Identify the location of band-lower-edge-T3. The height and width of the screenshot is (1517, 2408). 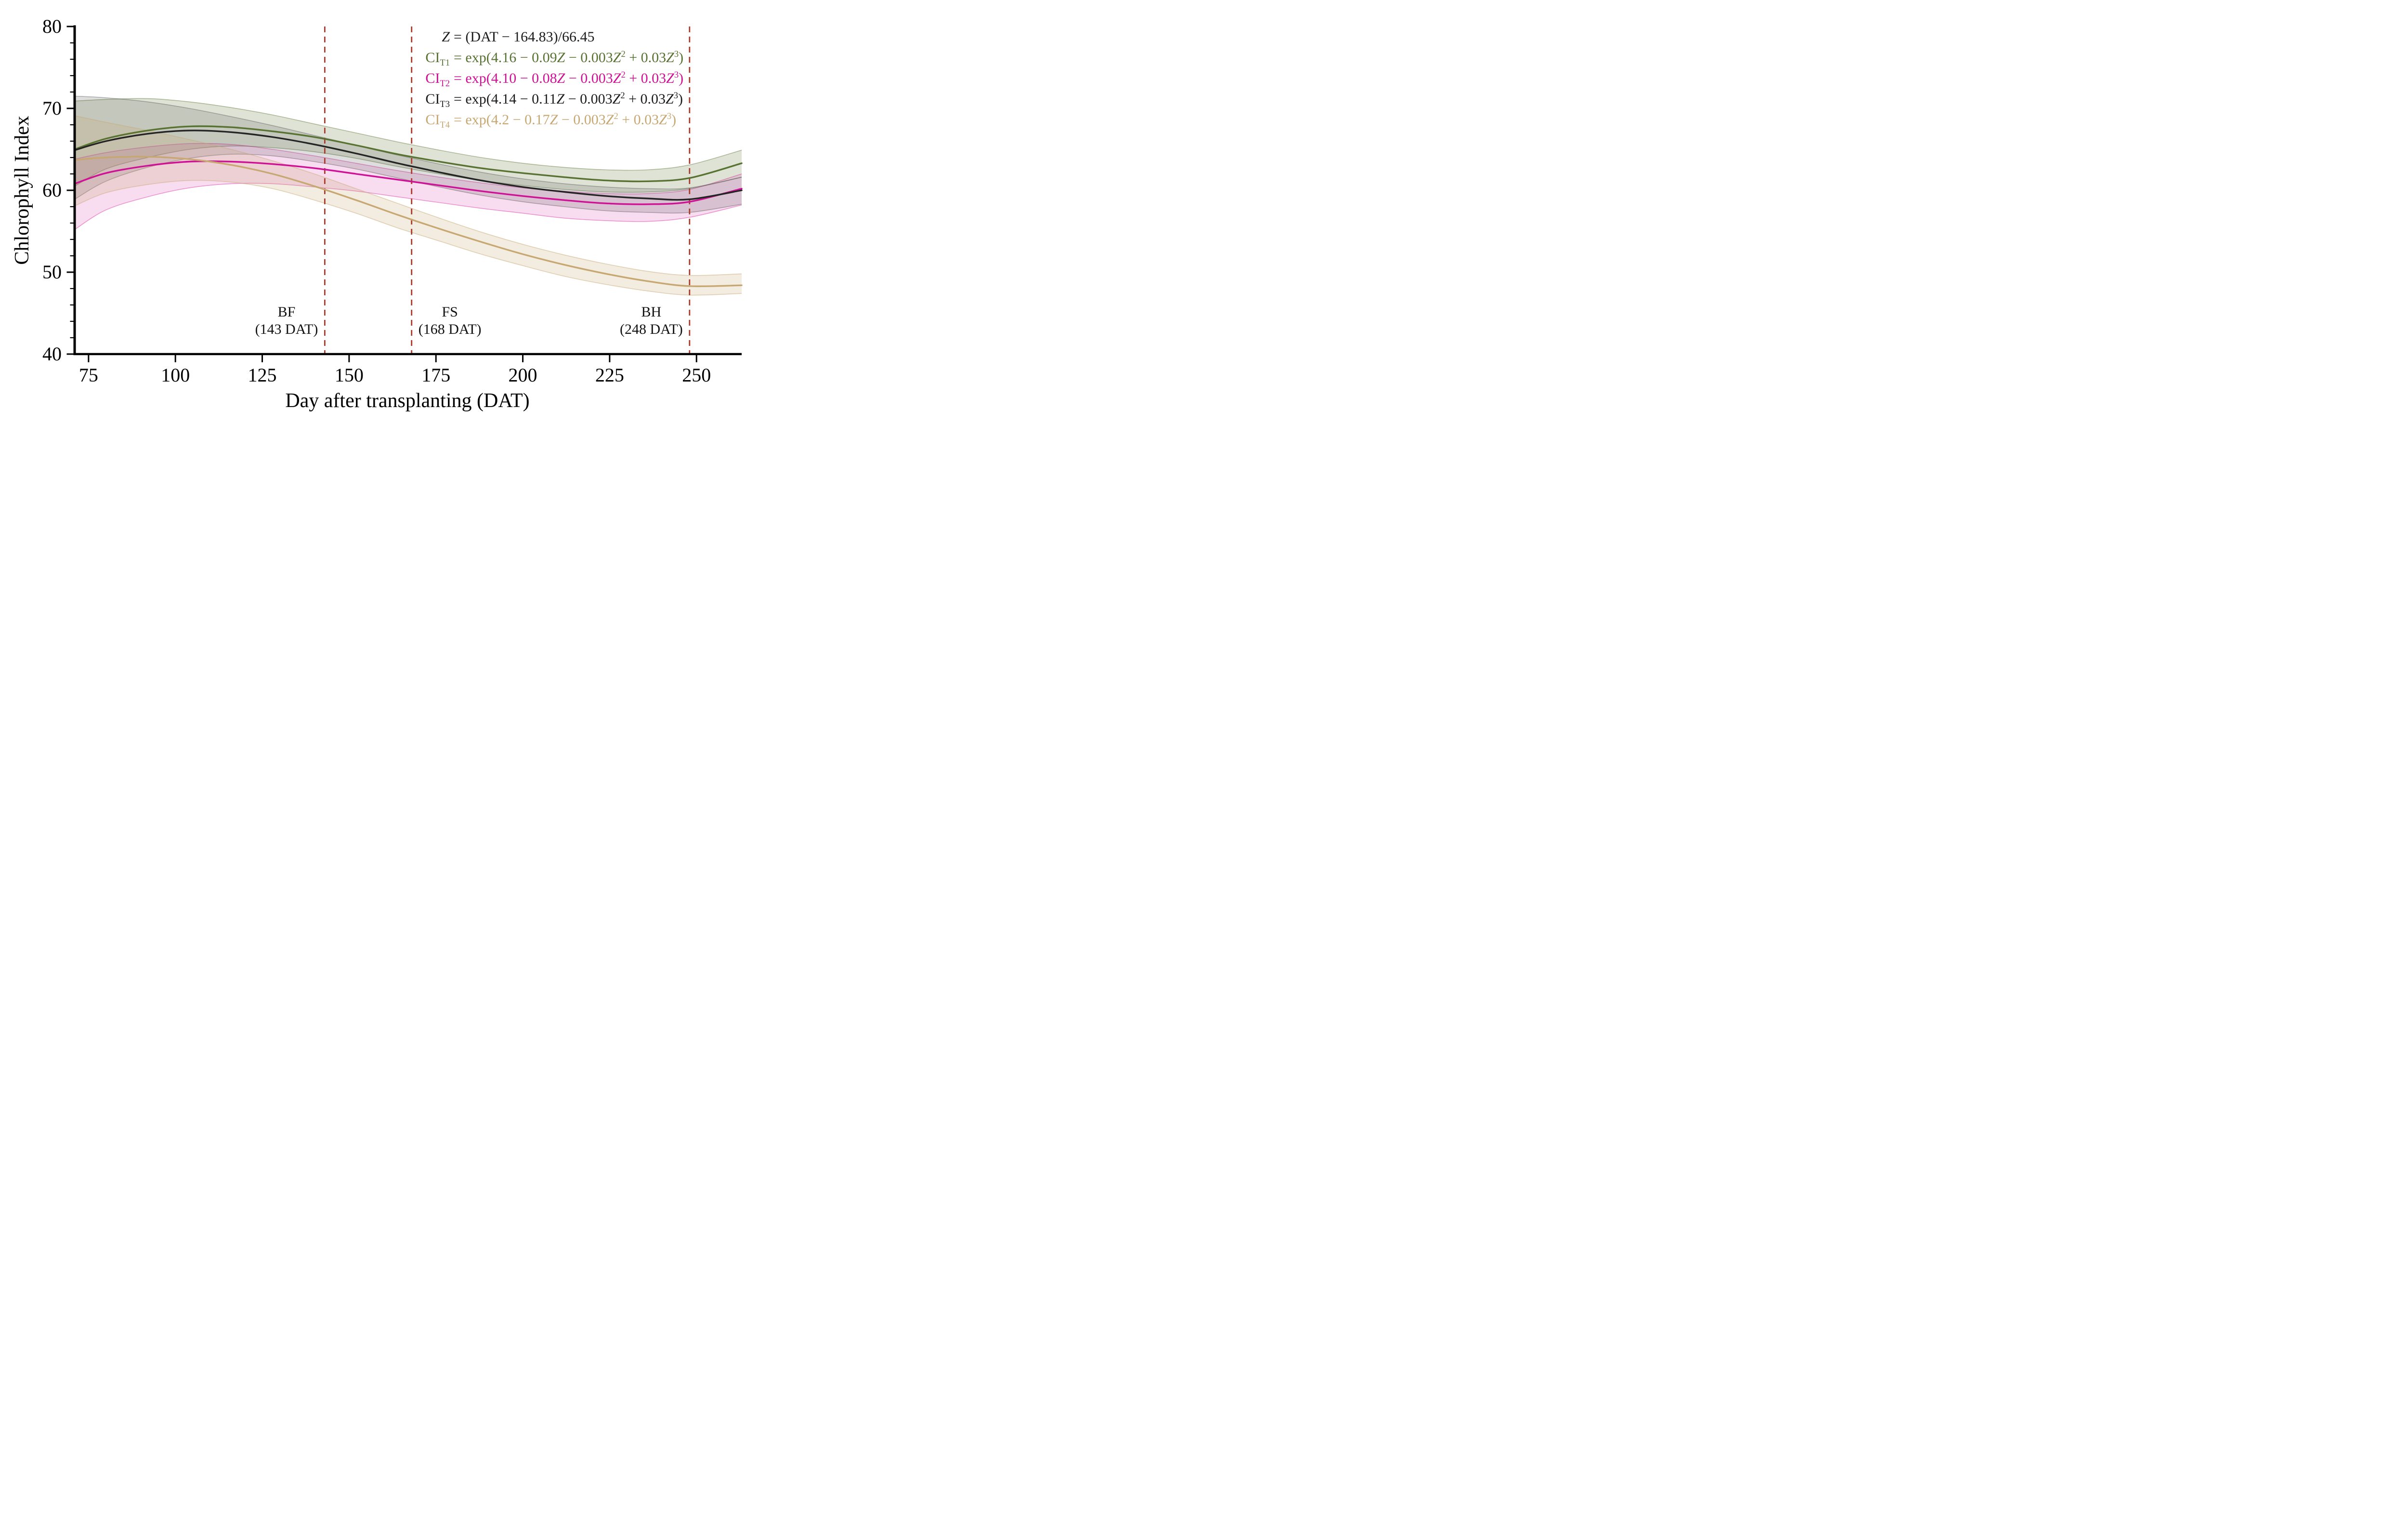
(408, 184).